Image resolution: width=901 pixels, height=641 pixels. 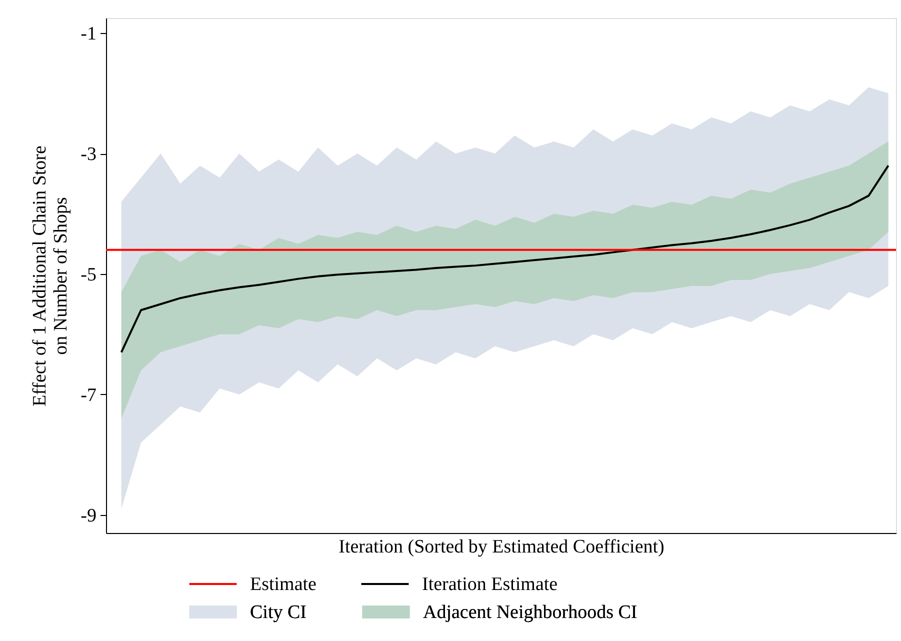 What do you see at coordinates (51, 276) in the screenshot?
I see `y-axis-title: Effect of 1 Additional Chain Store on Number of Shops` at bounding box center [51, 276].